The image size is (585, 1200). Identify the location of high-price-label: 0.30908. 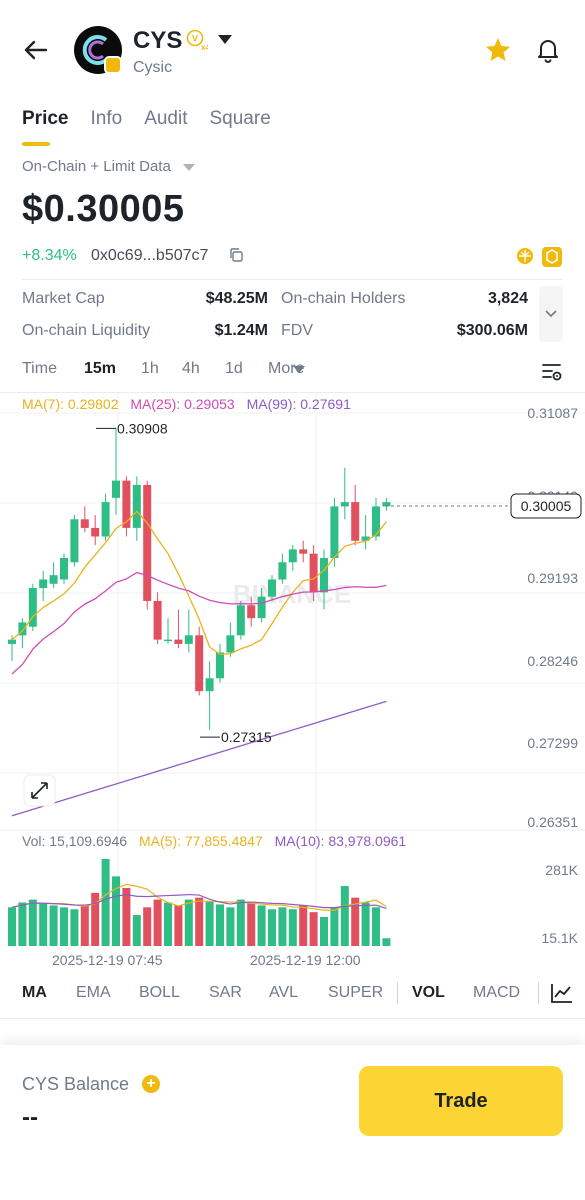
(142, 428).